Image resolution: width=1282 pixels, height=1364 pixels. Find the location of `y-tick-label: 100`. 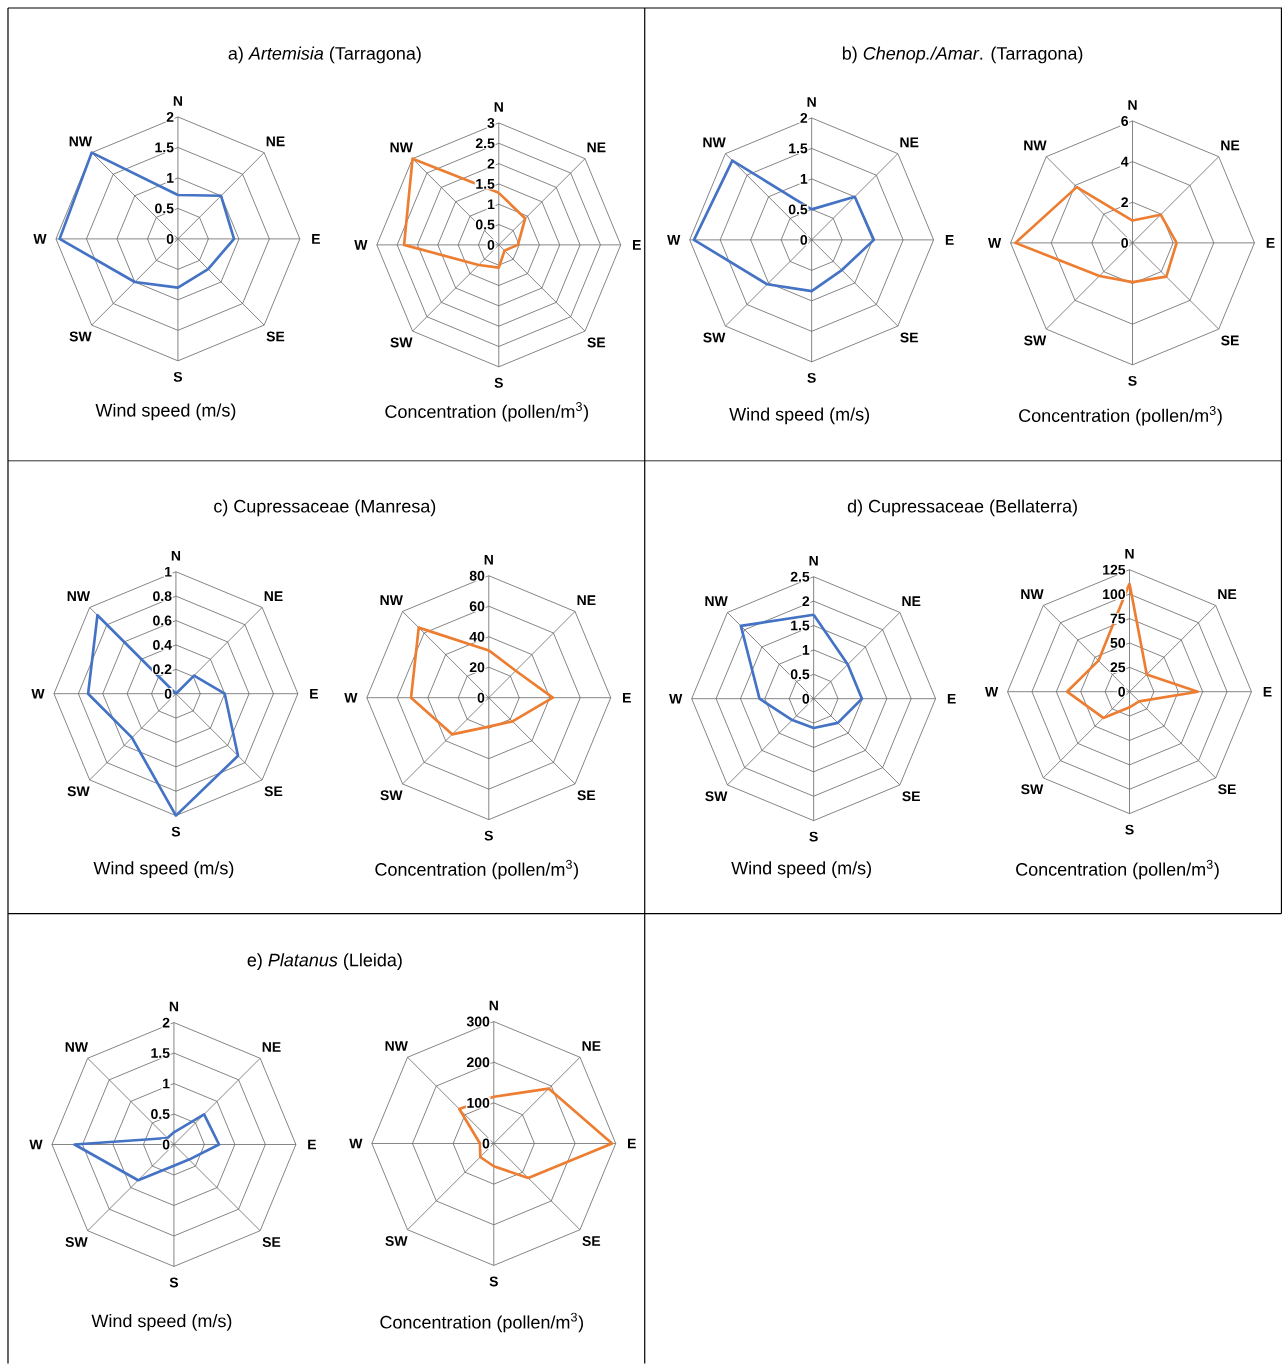

y-tick-label: 100 is located at coordinates (478, 1102).